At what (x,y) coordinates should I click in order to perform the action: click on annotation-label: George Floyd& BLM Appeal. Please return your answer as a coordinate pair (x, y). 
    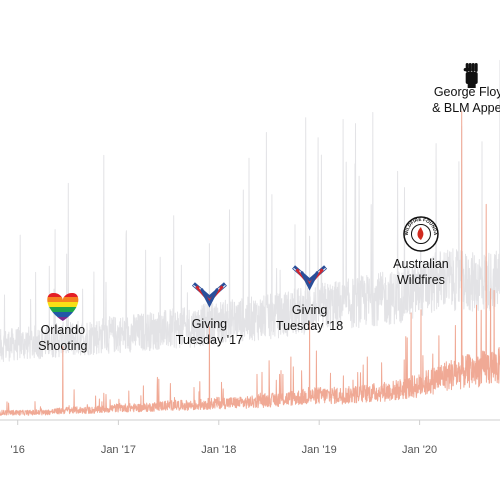
    Looking at the image, I should click on (466, 100).